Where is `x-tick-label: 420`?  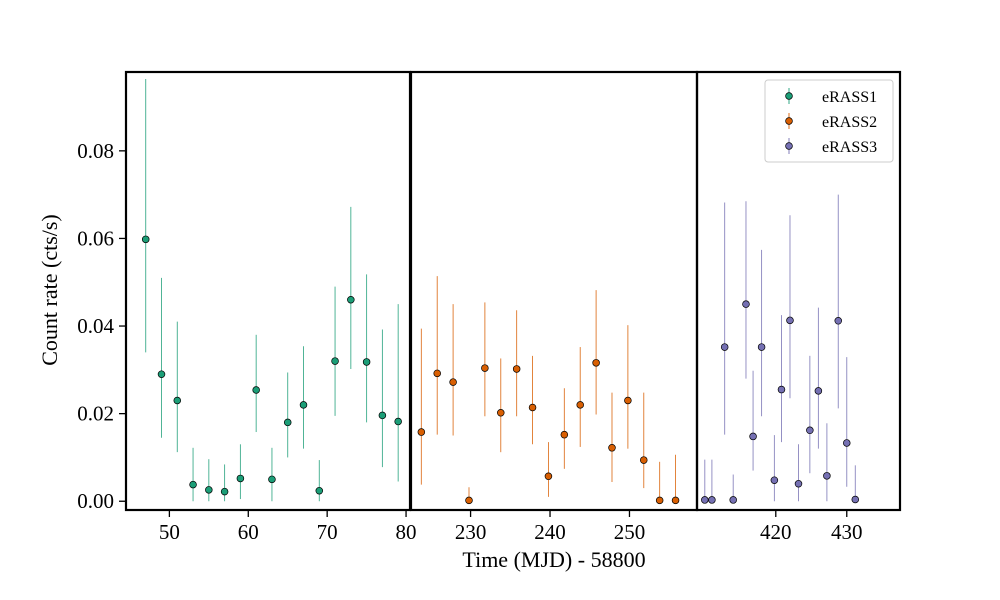
x-tick-label: 420 is located at coordinates (776, 532).